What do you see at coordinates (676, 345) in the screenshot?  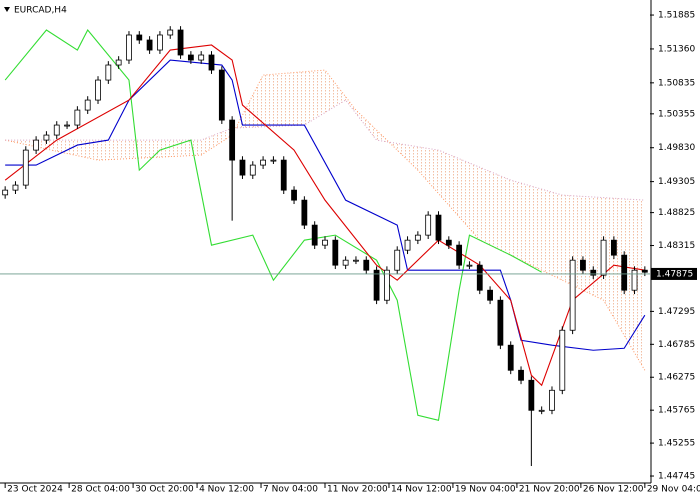 I see `y-tick-label: 1.46785` at bounding box center [676, 345].